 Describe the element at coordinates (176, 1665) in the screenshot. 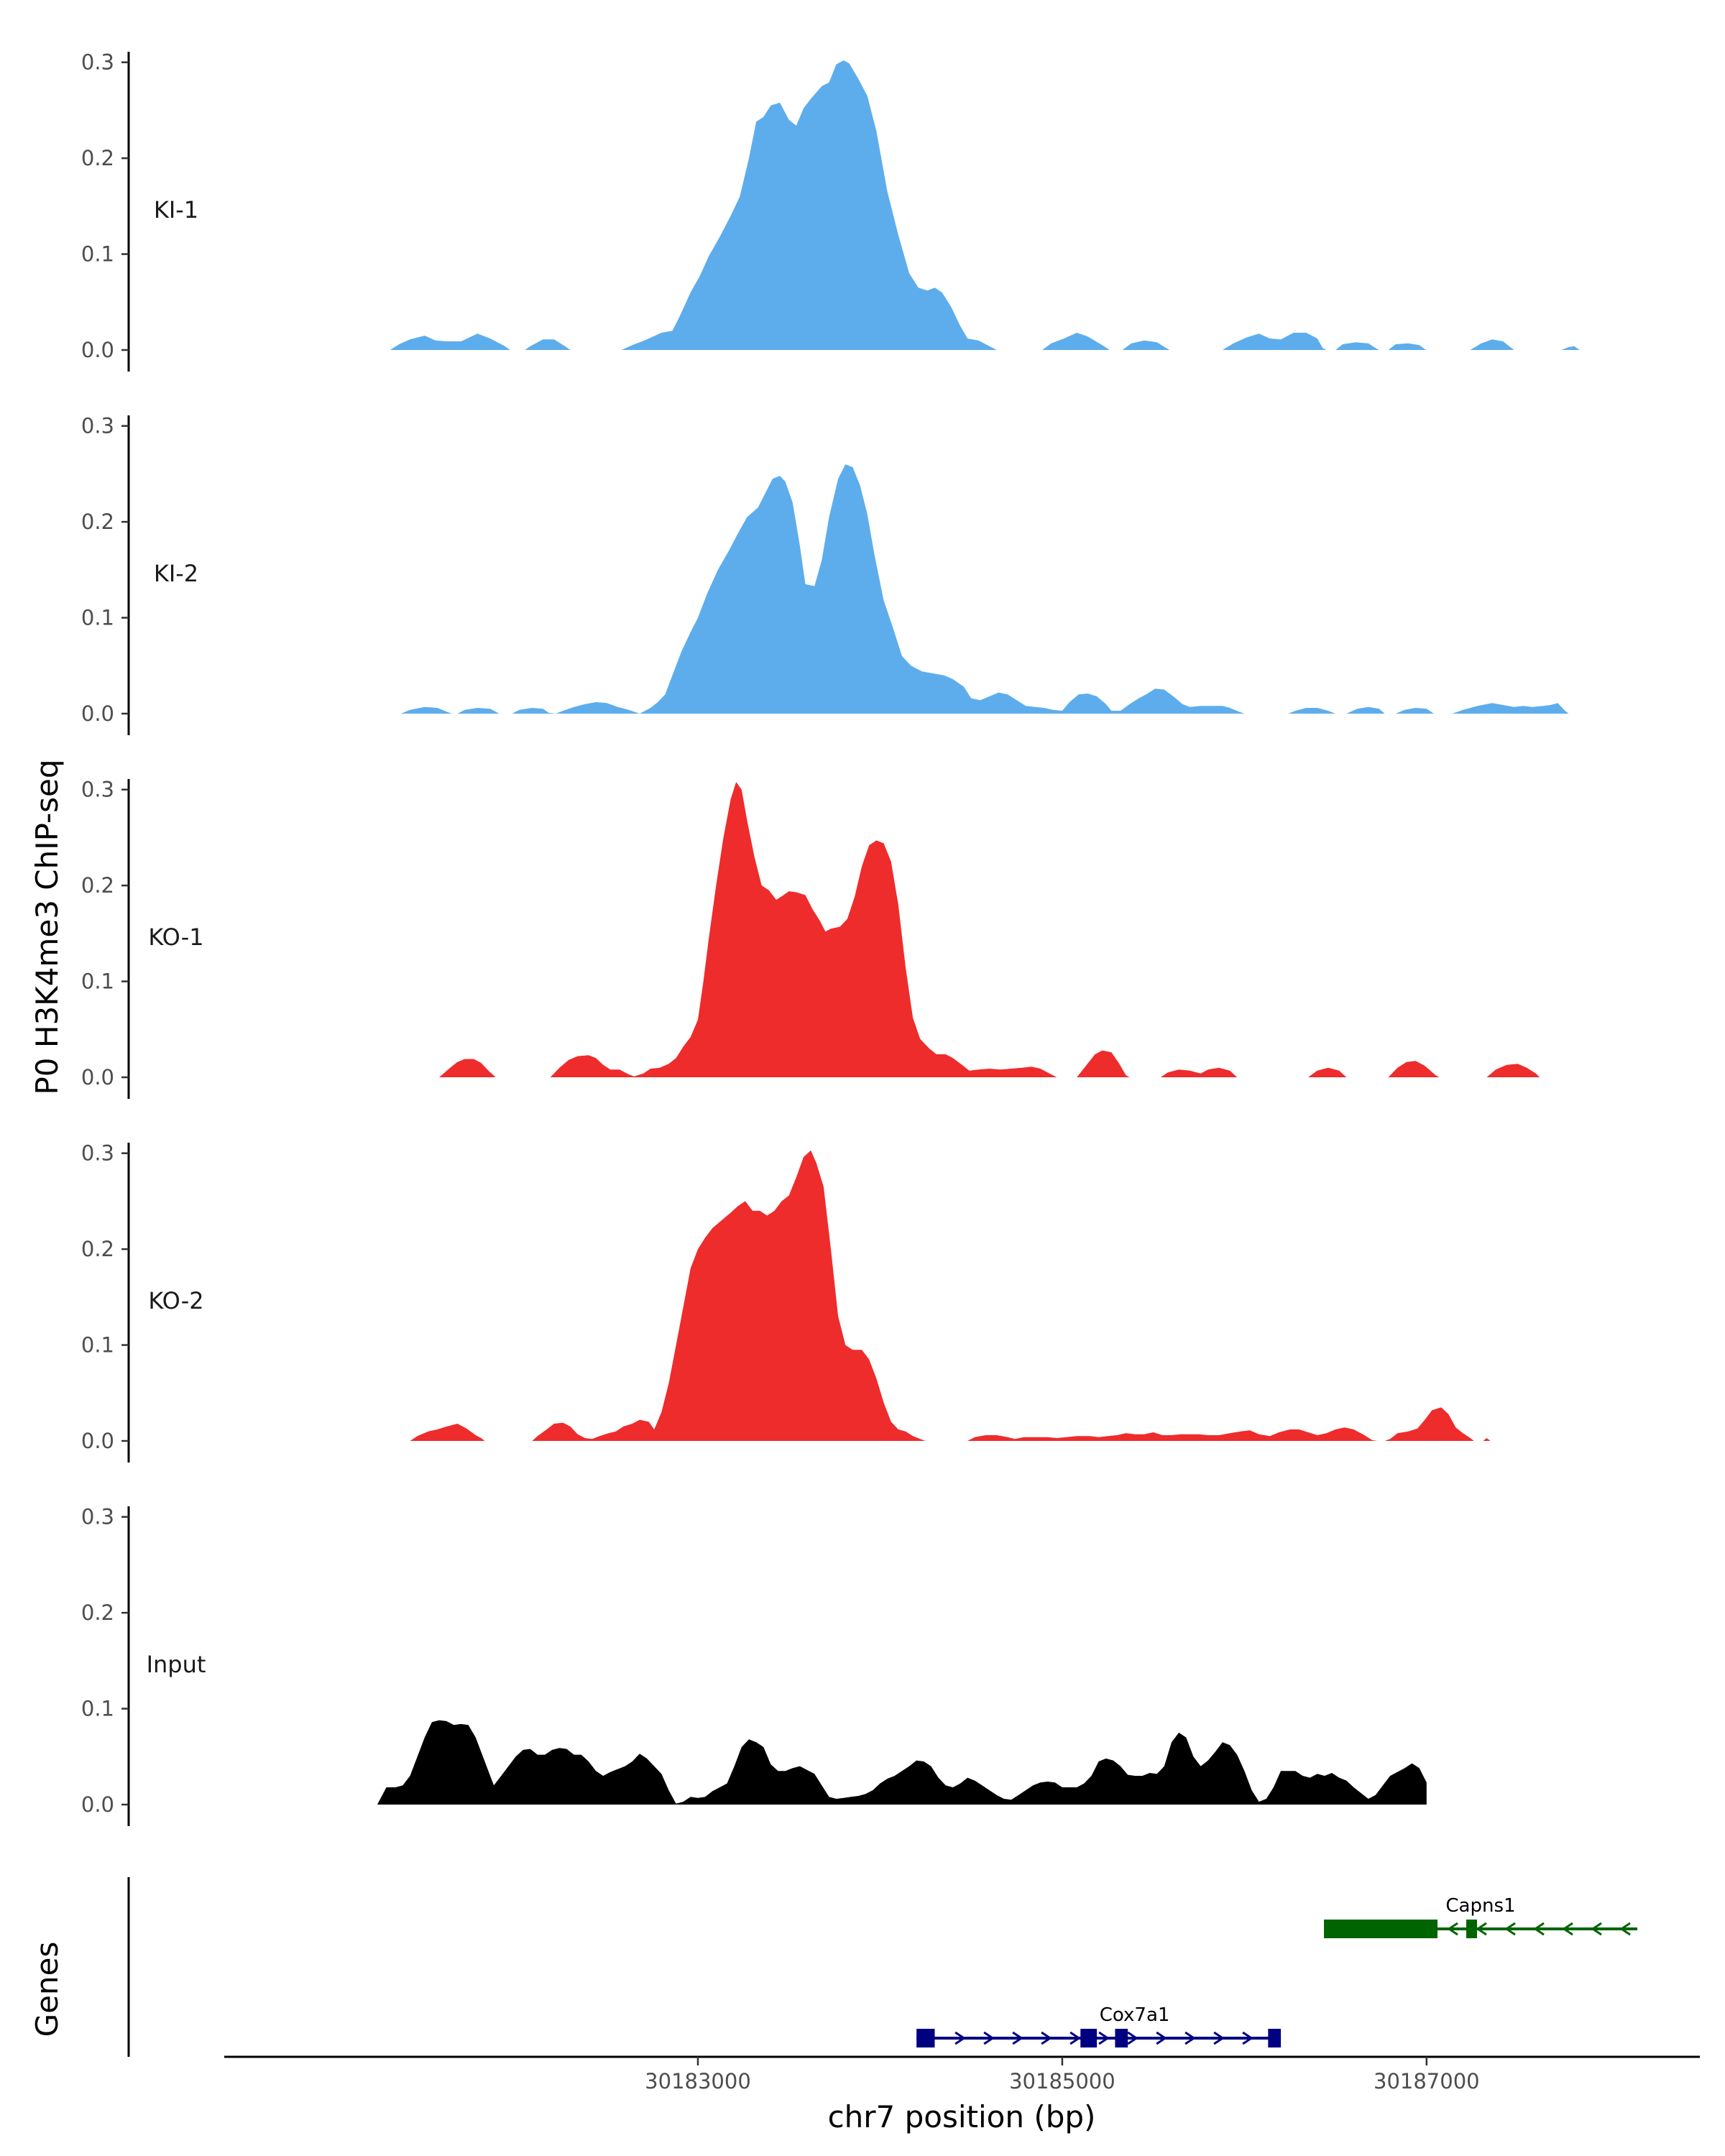

I see `track-label-input: Input` at that location.